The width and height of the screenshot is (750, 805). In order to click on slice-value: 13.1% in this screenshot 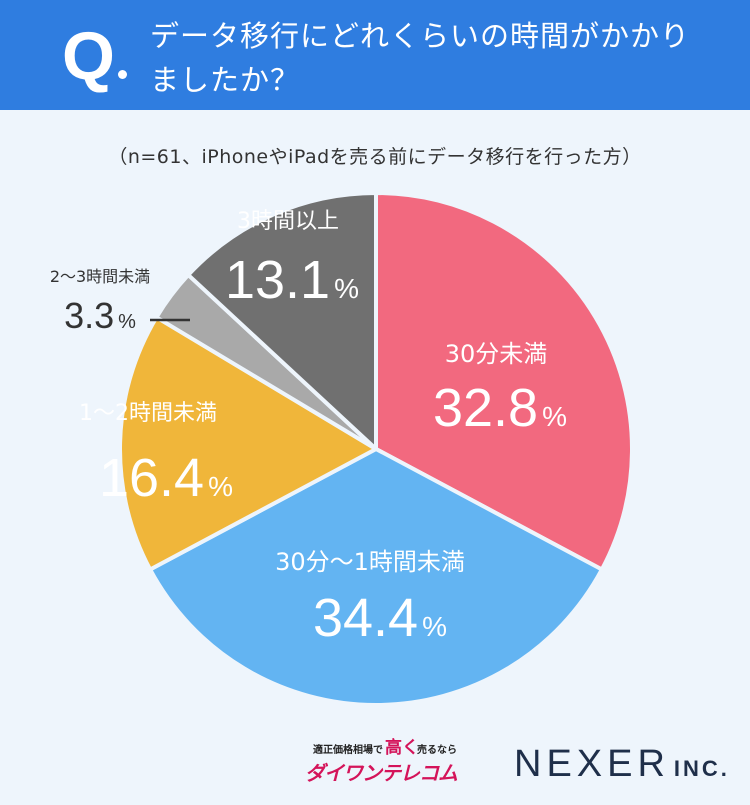, I will do `click(292, 280)`.